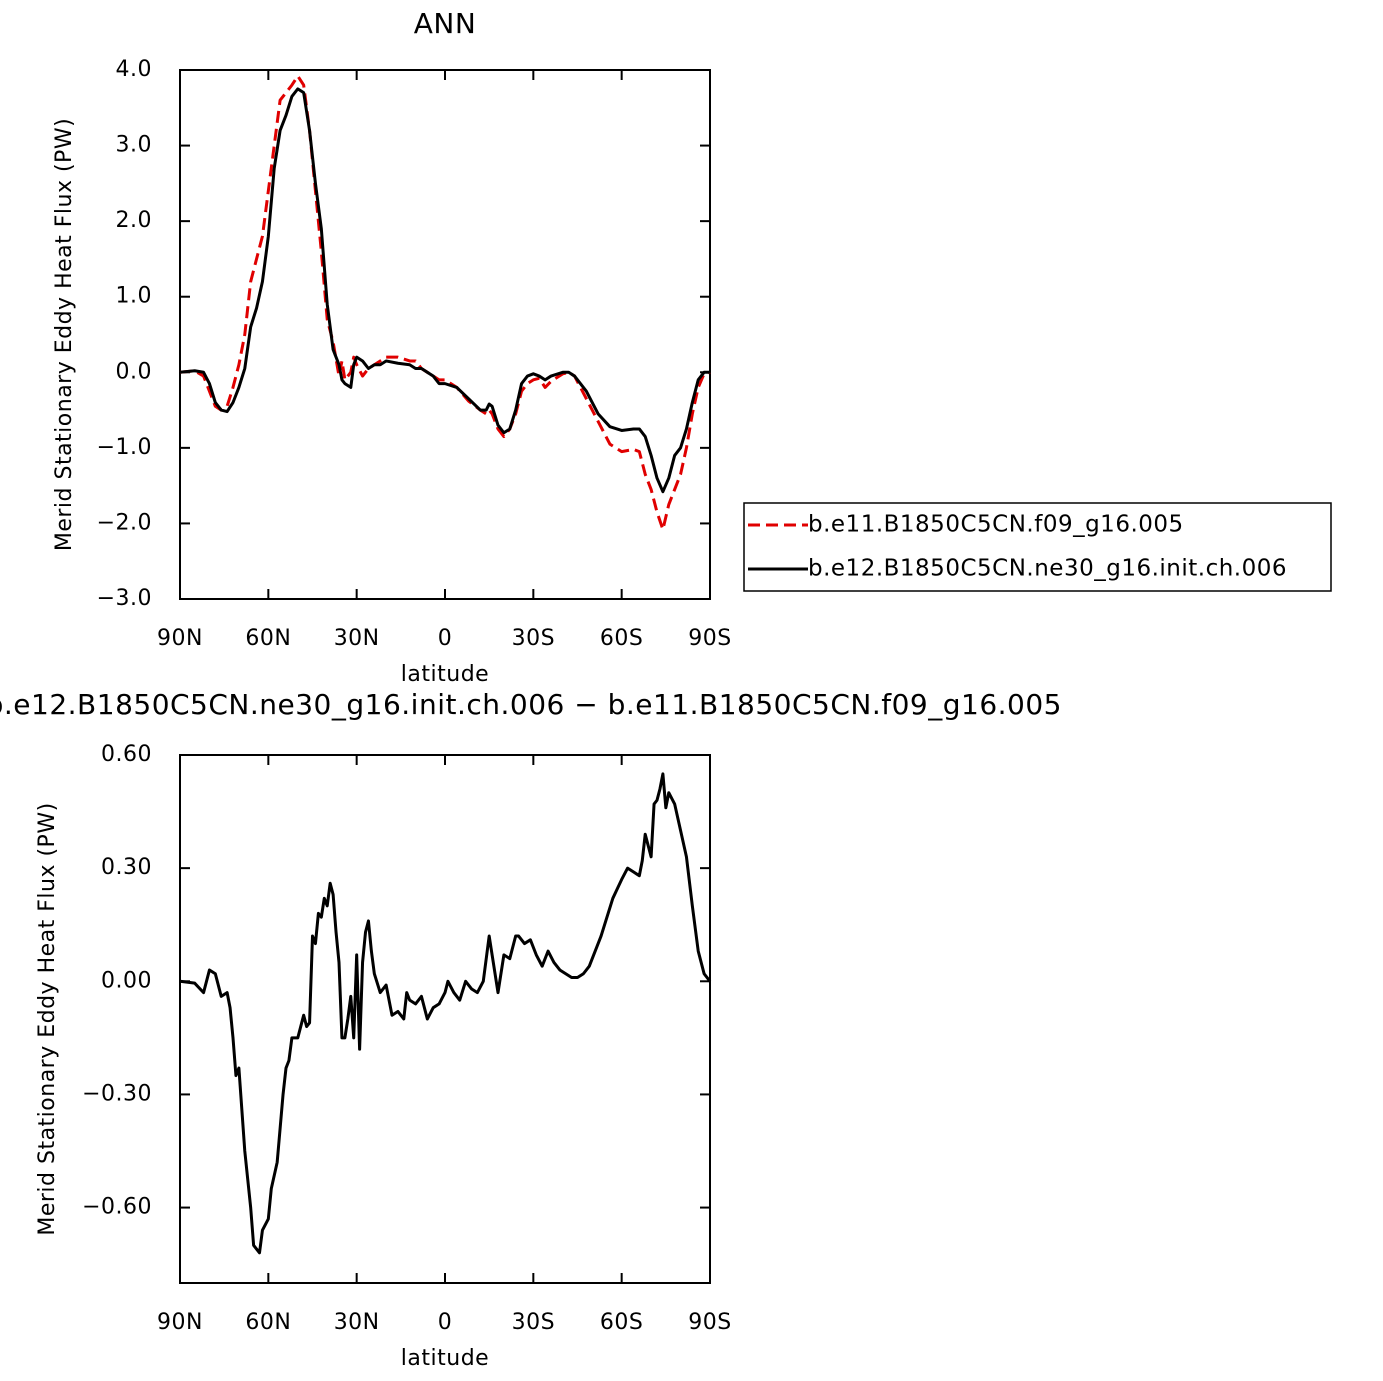  Describe the element at coordinates (124, 447) in the screenshot. I see `y-tick-label: −1.0` at that location.